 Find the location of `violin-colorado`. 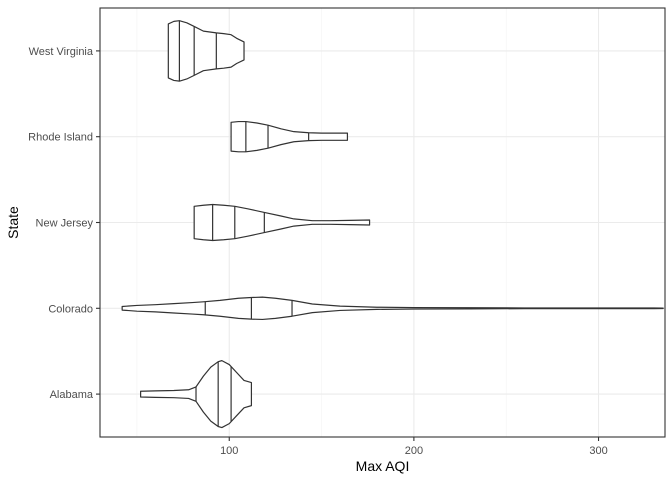

violin-colorado is located at coordinates (392, 308).